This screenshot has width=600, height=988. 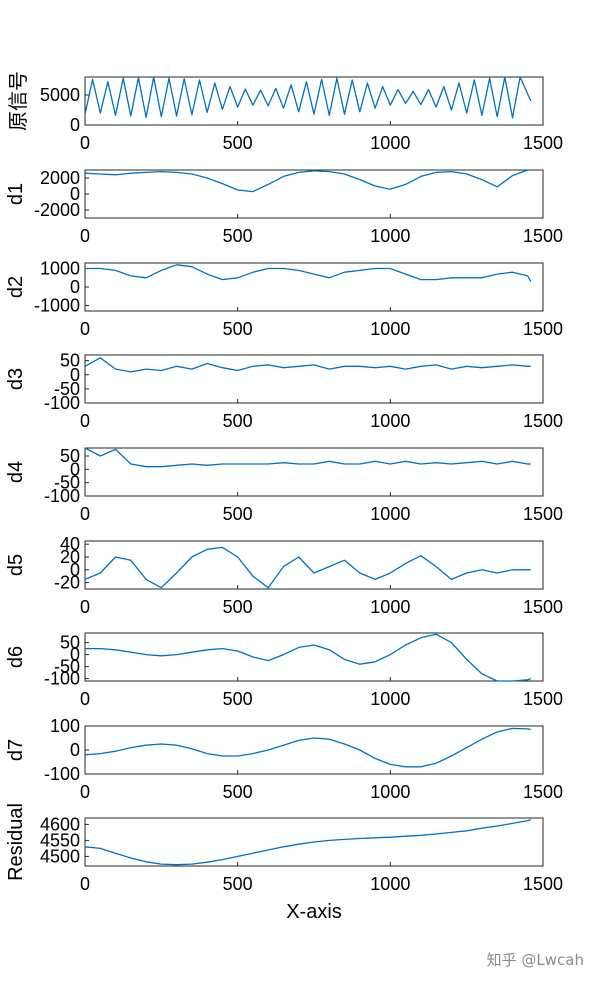 What do you see at coordinates (16, 472) in the screenshot?
I see `y-axis-label: d4` at bounding box center [16, 472].